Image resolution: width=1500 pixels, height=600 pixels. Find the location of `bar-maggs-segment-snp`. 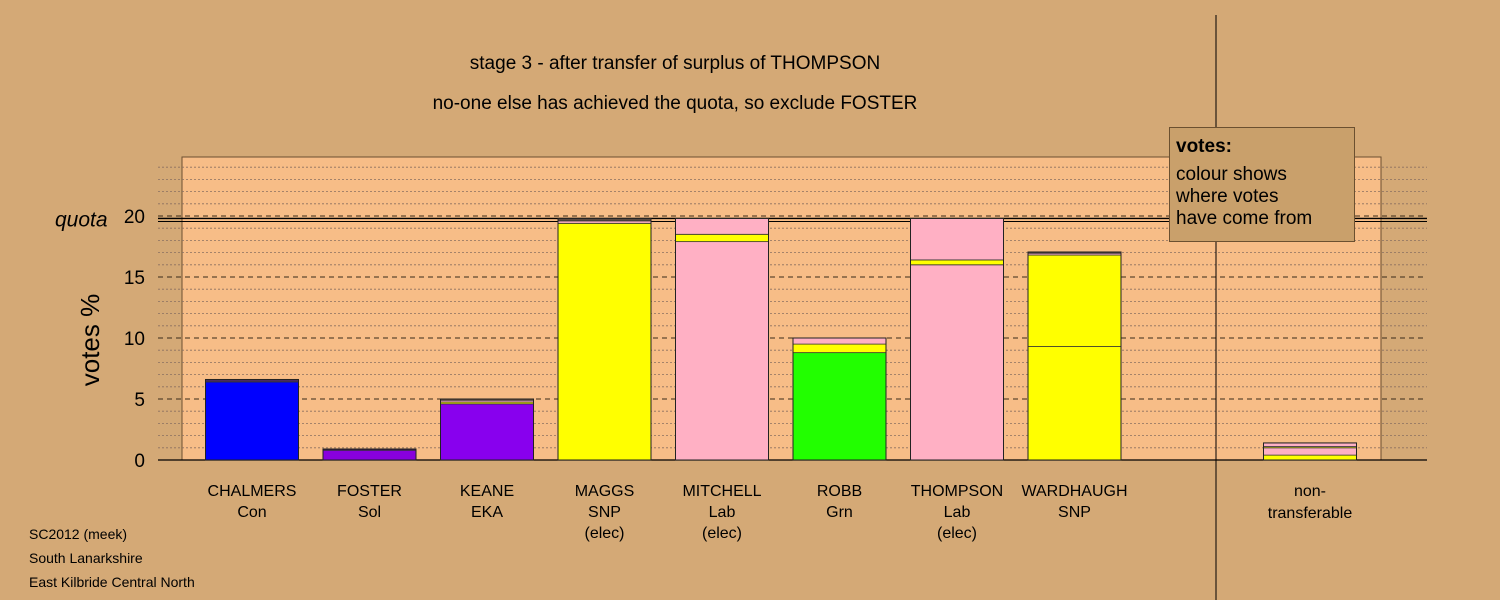

bar-maggs-segment-snp is located at coordinates (604, 341).